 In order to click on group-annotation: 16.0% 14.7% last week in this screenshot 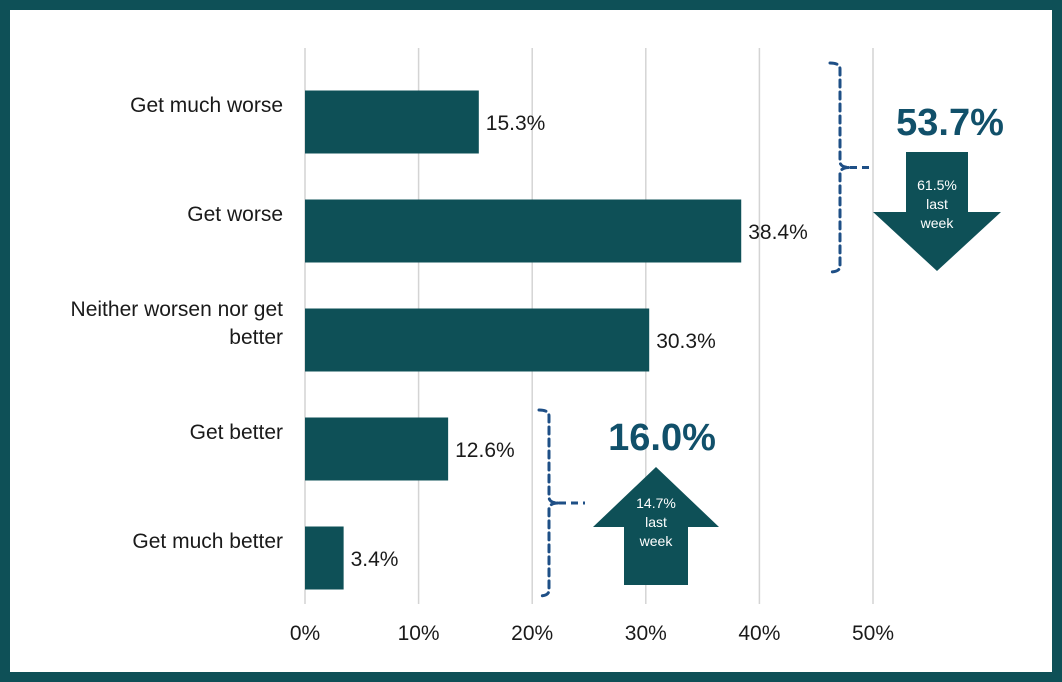, I will do `click(628, 503)`.